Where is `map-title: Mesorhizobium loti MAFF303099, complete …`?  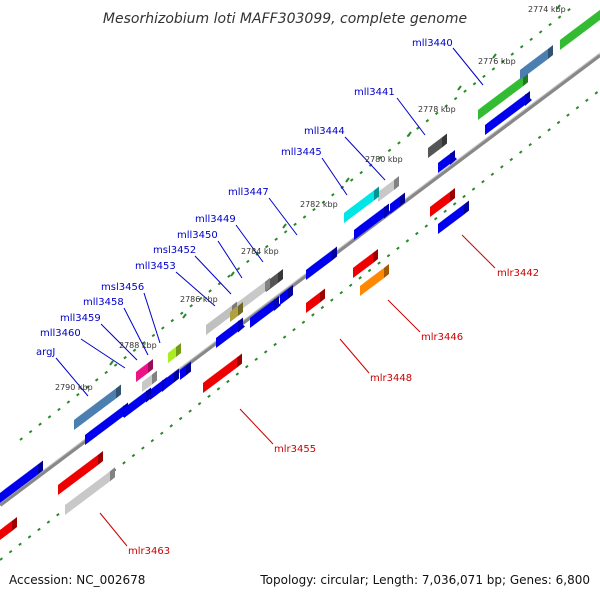
map-title: Mesorhizobium loti MAFF303099, complete … is located at coordinates (285, 19).